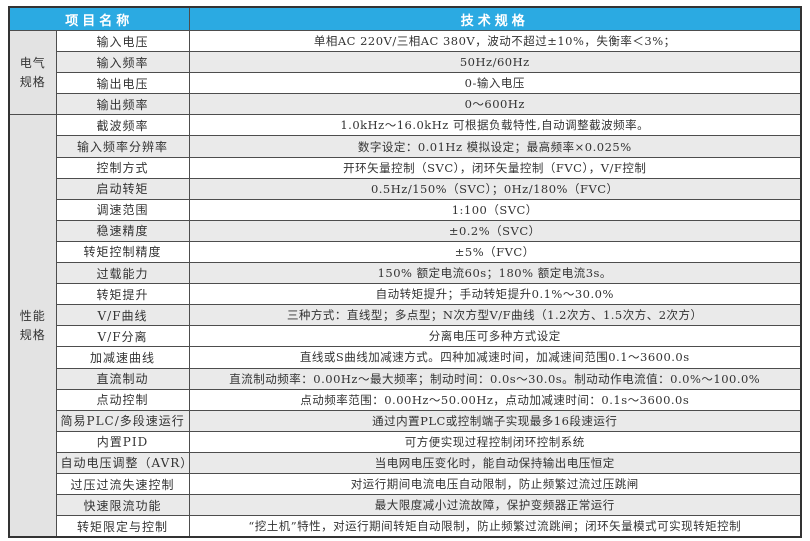 Image resolution: width=810 pixels, height=541 pixels. Describe the element at coordinates (495, 357) in the screenshot. I see `spec-value-cell: 直线或S曲线加减速方式。四种加减速时间，加减速间范围0.1～3600.0s` at that location.